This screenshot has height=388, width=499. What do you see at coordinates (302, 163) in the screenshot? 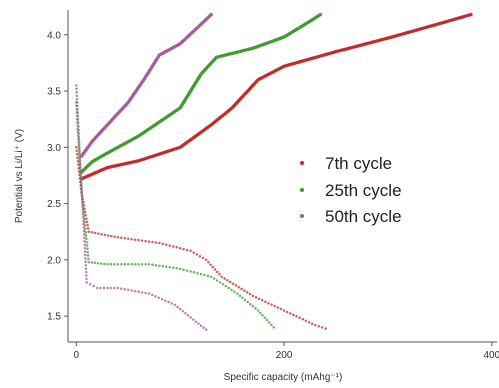
I see `legend-marker-7th-cycle` at bounding box center [302, 163].